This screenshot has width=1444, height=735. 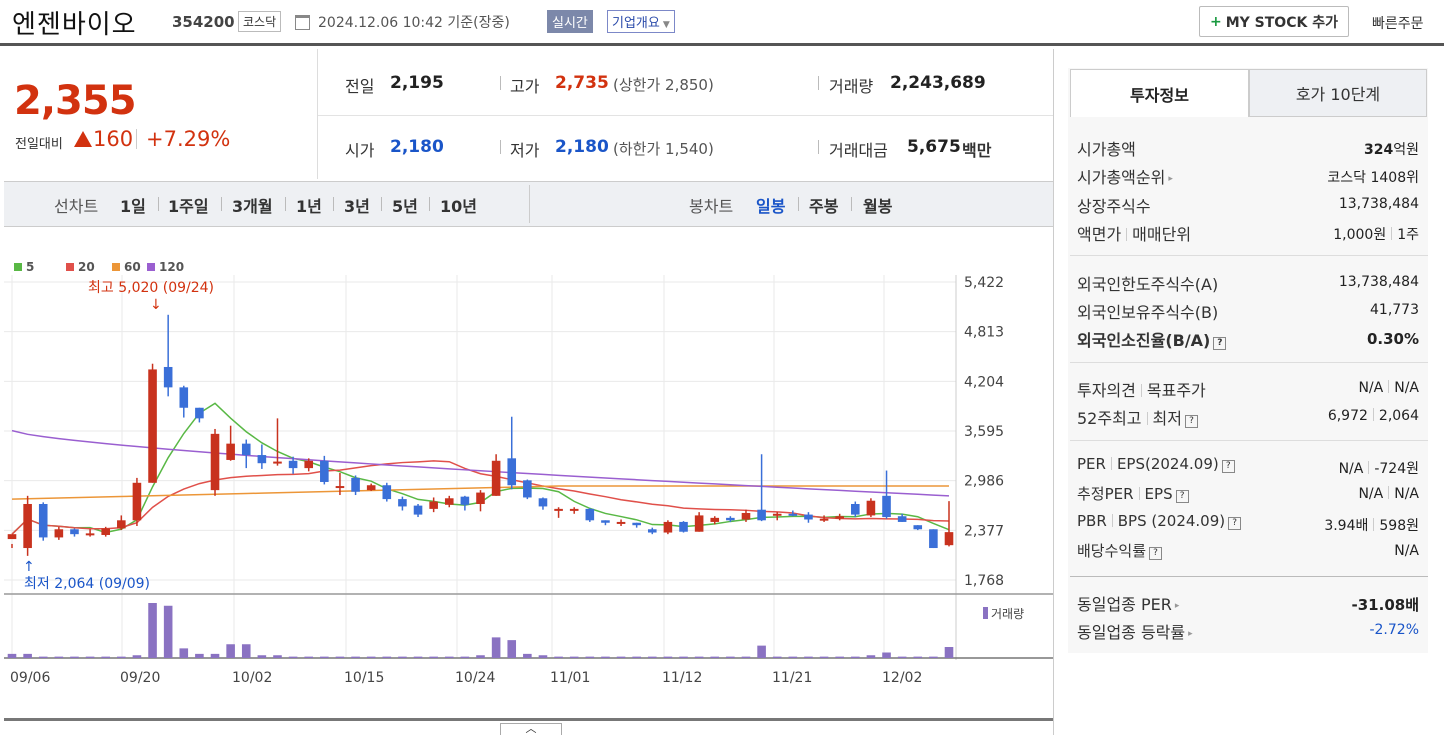 What do you see at coordinates (39, 144) in the screenshot?
I see `change-label: 전일대비` at bounding box center [39, 144].